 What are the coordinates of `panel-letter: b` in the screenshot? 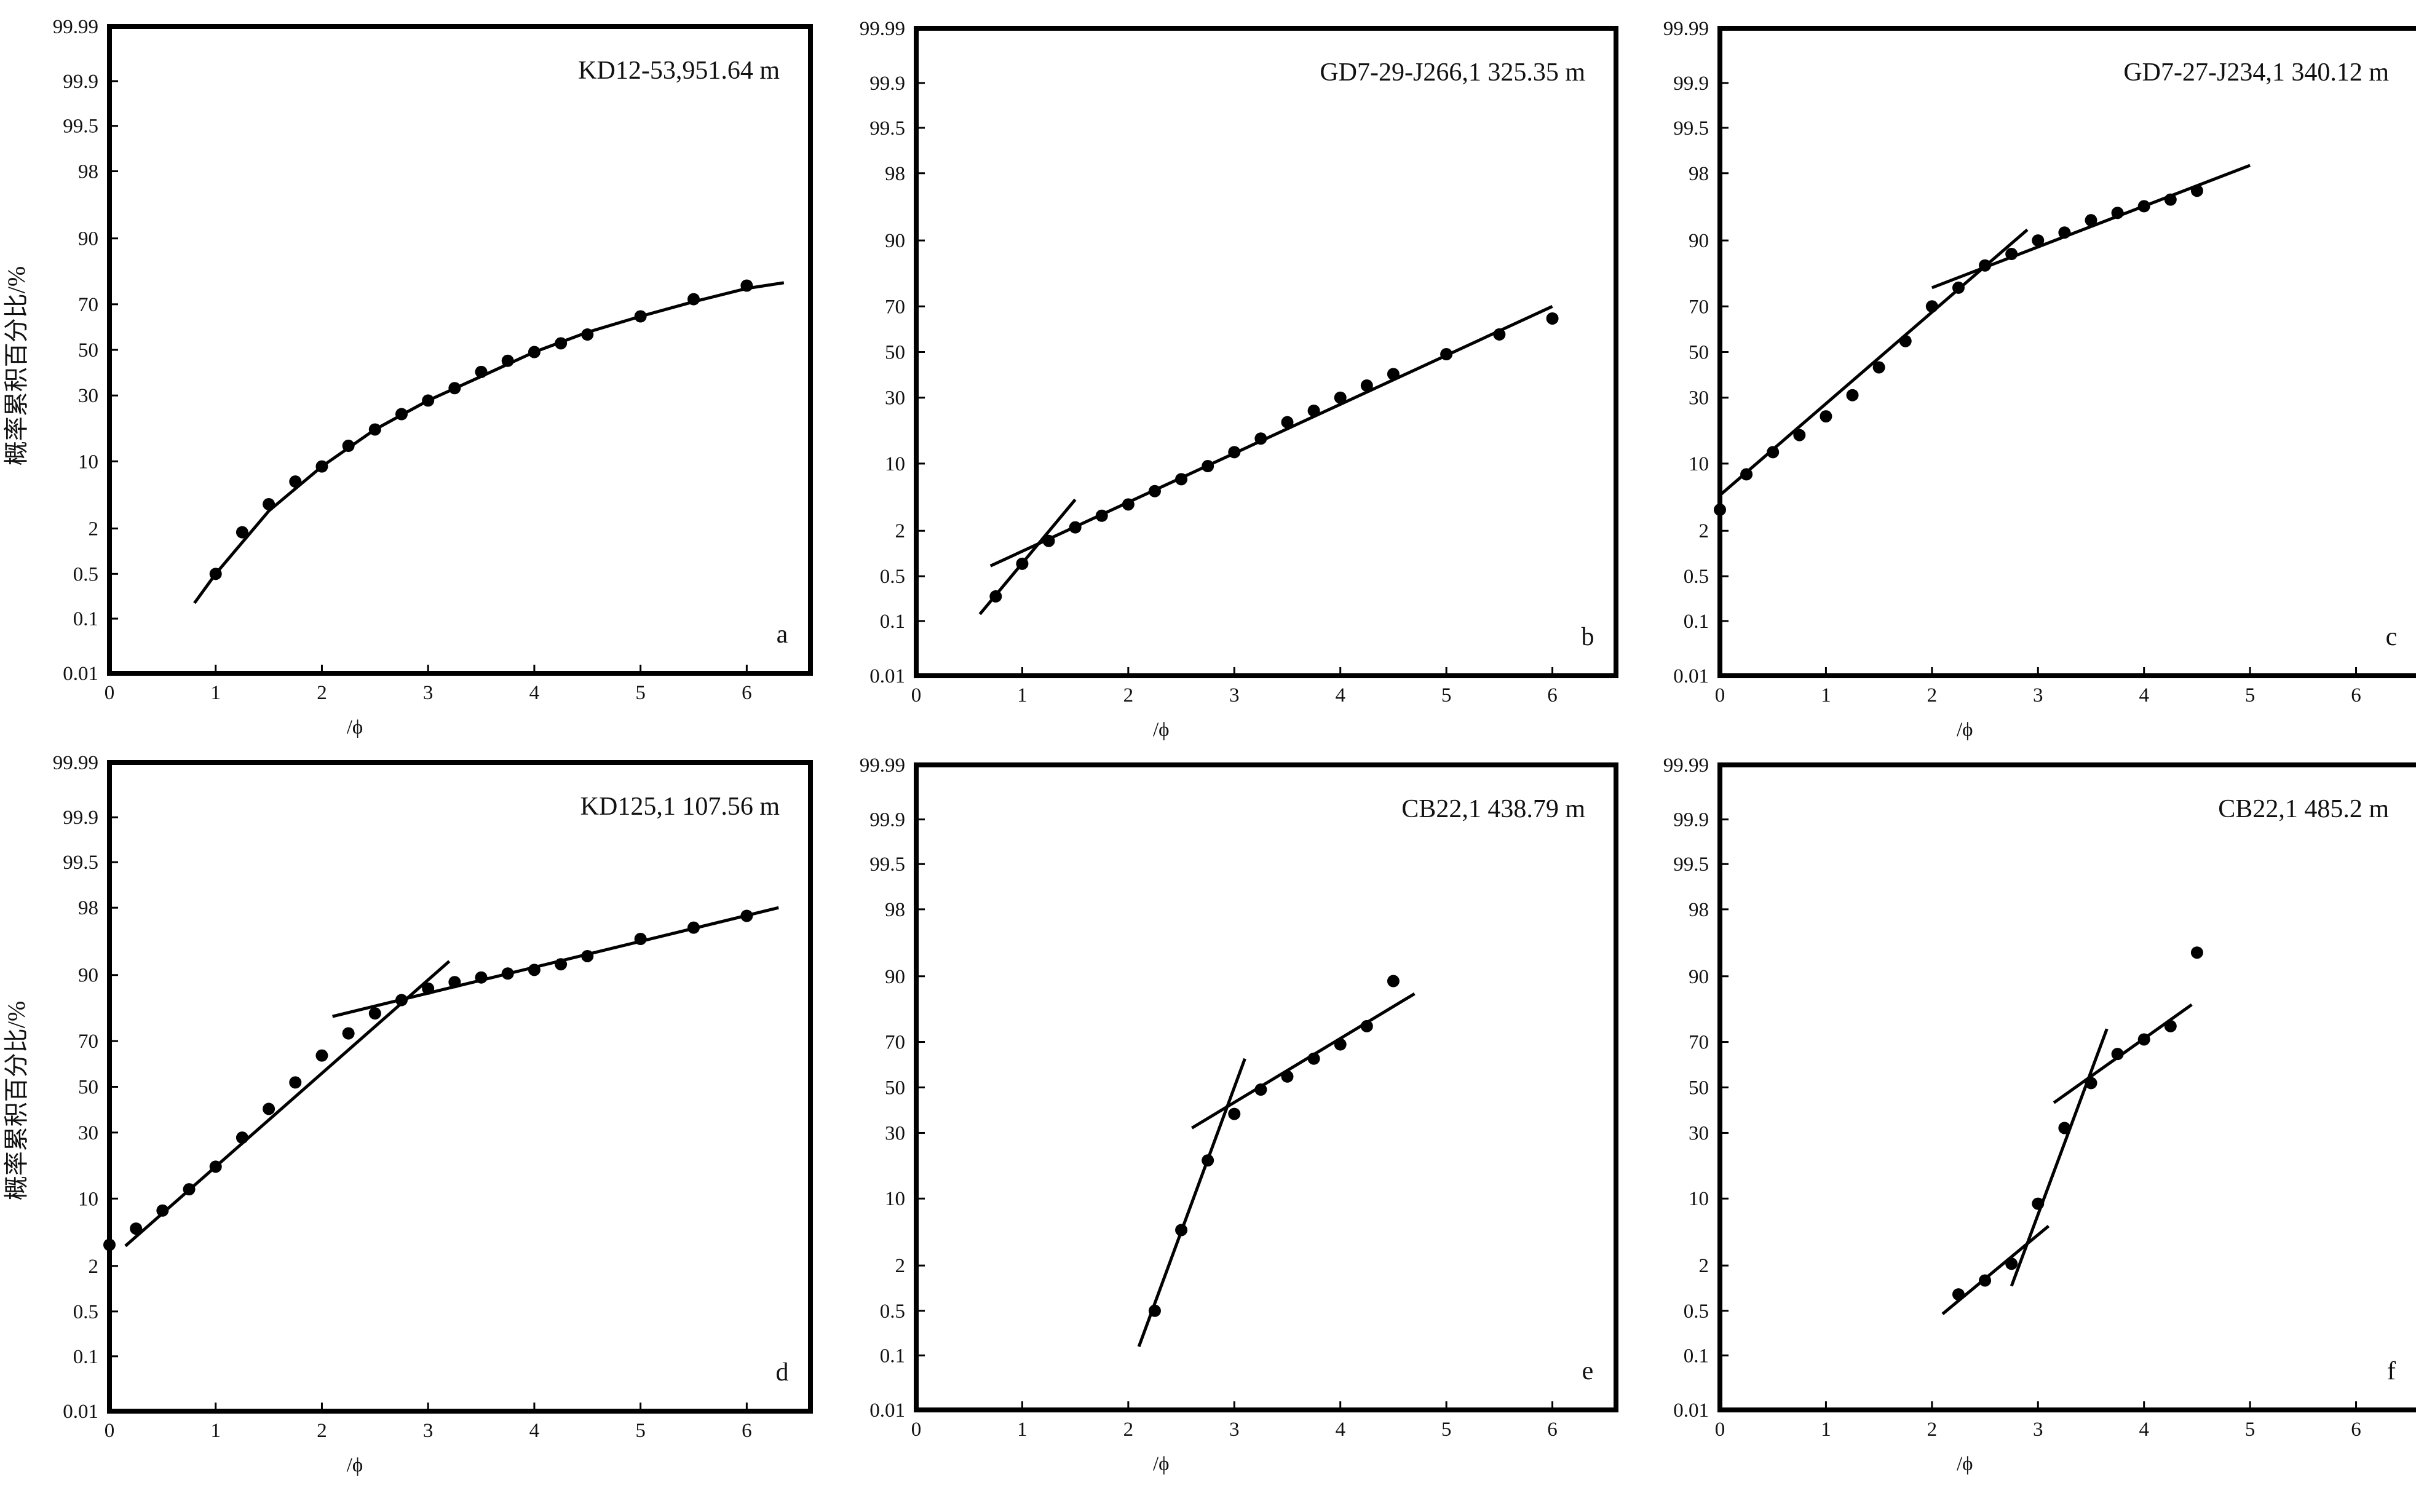 It's located at (1588, 637).